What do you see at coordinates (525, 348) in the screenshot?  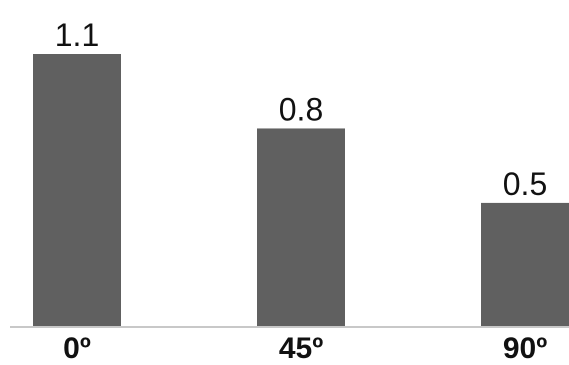 I see `x-tick-label-2: 90º` at bounding box center [525, 348].